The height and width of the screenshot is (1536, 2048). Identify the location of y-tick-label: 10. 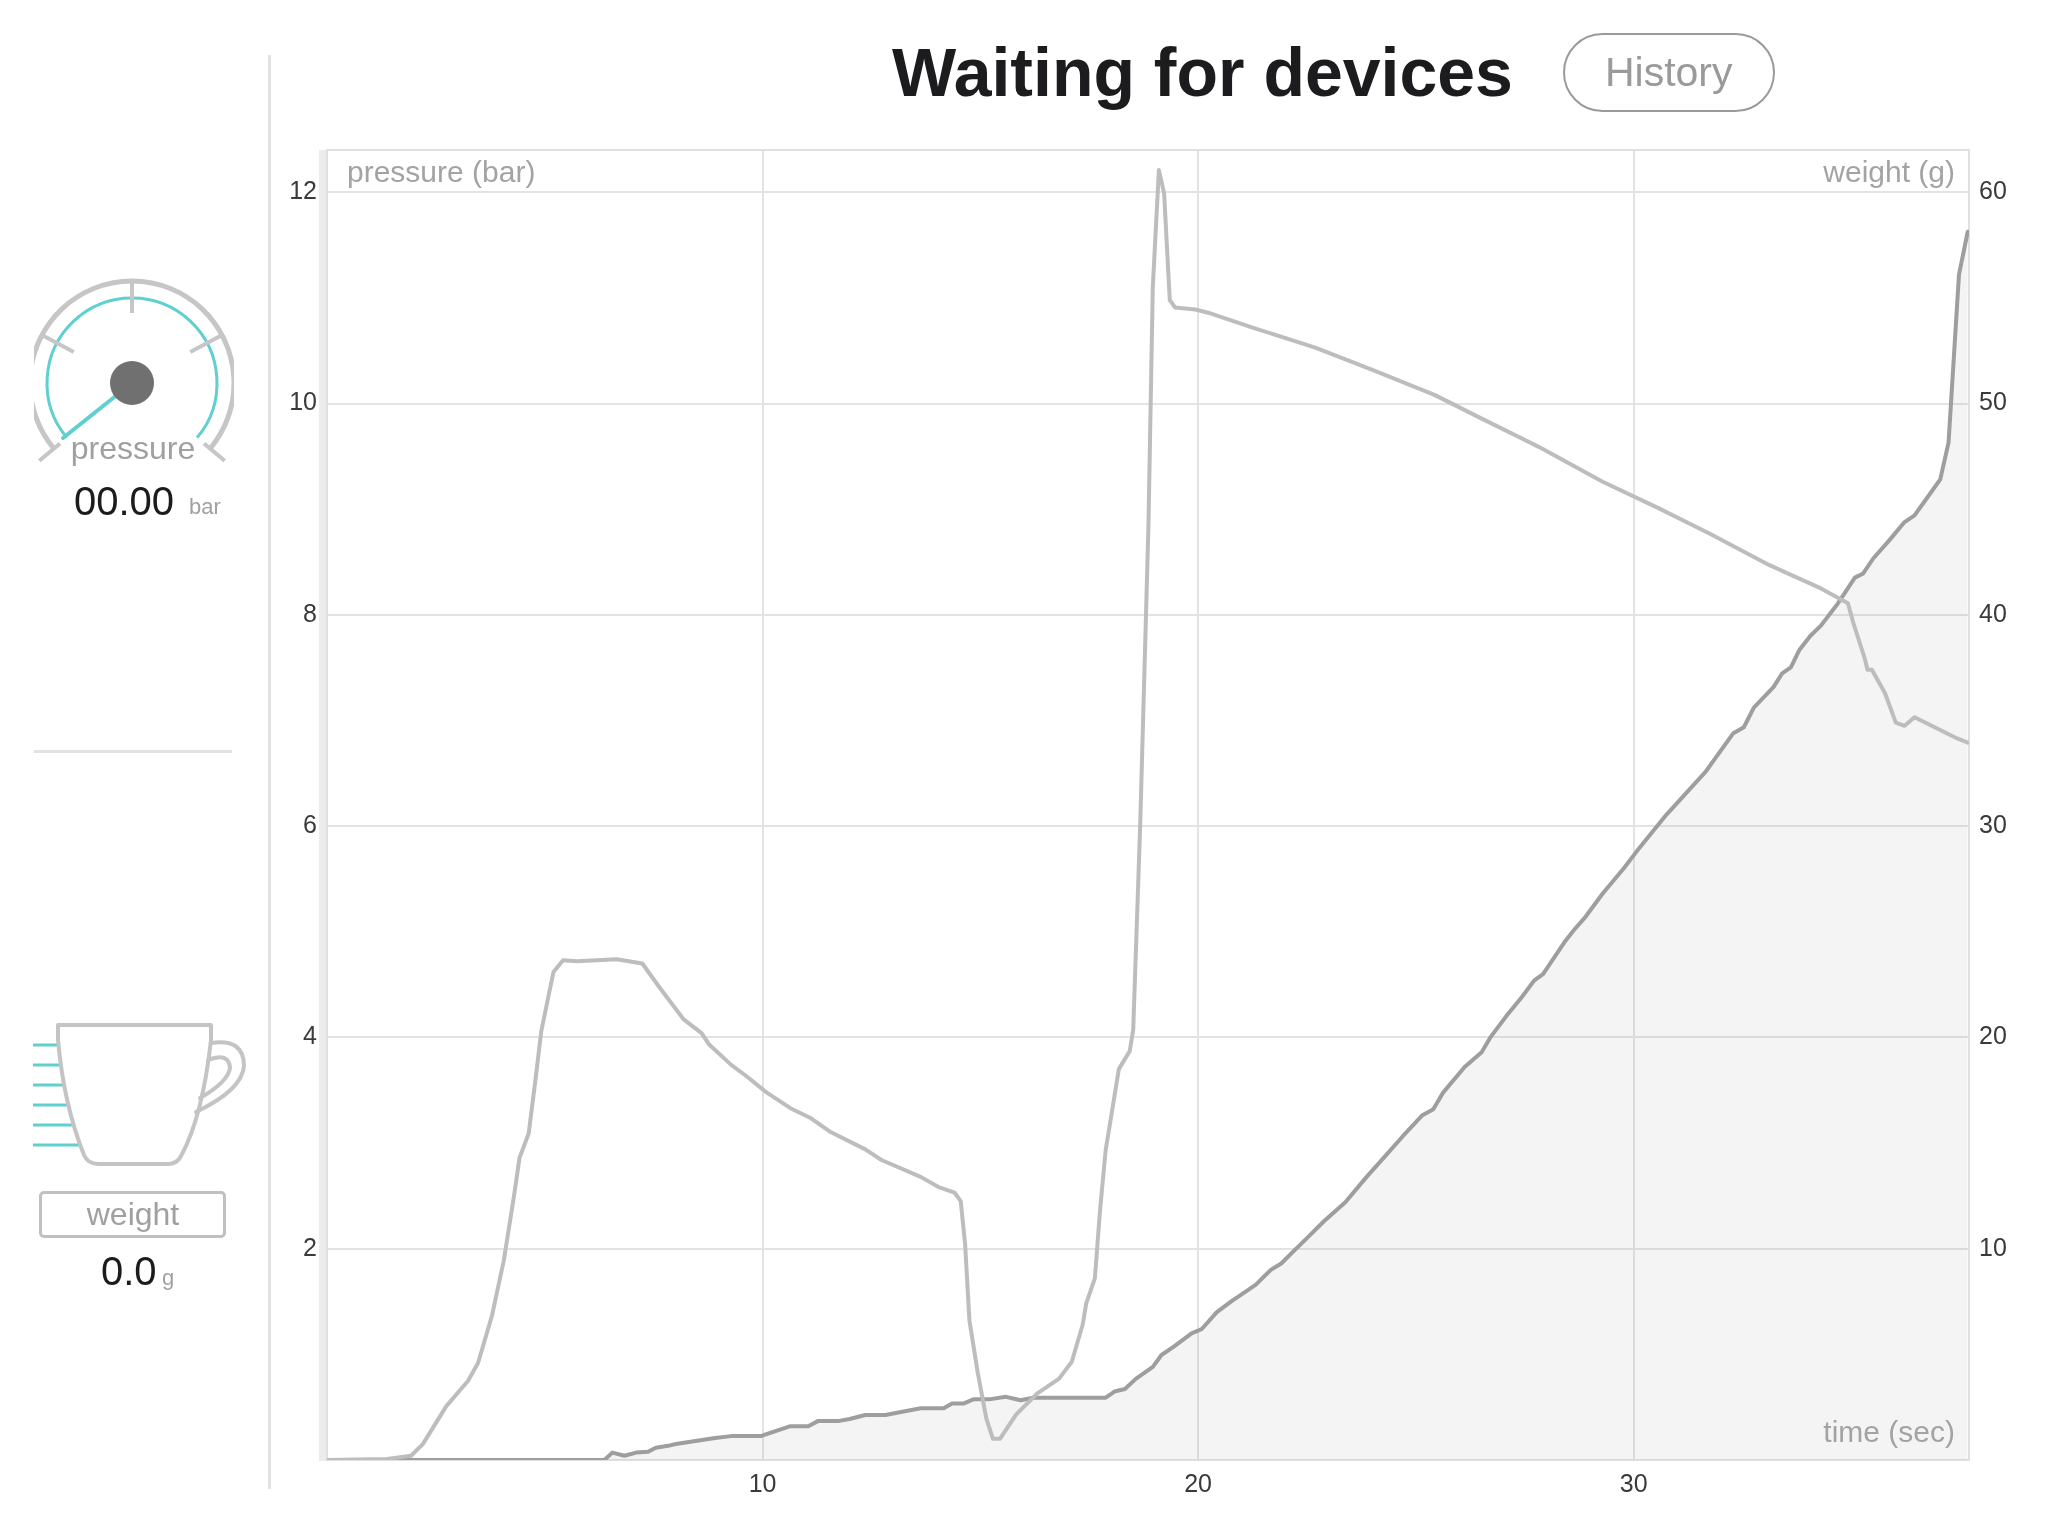
(303, 401).